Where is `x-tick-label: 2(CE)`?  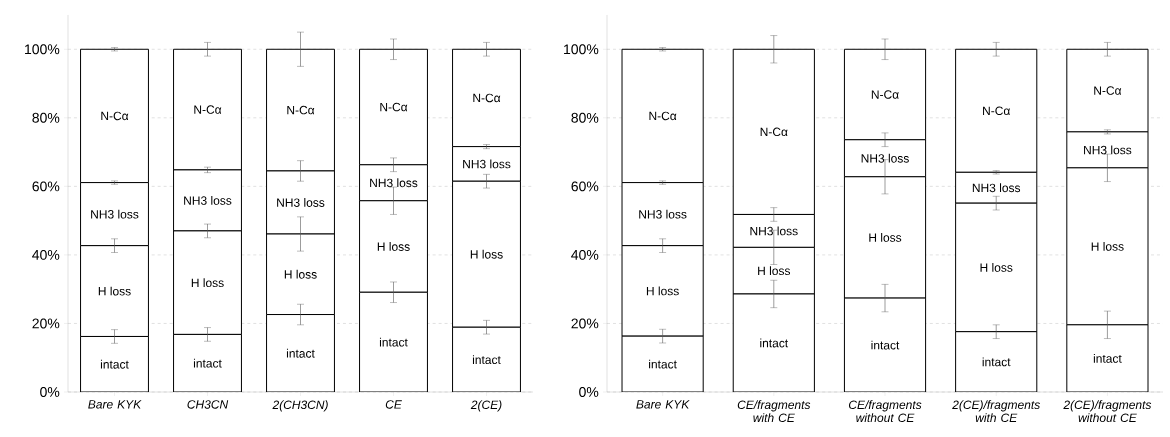
x-tick-label: 2(CE) is located at coordinates (486, 406).